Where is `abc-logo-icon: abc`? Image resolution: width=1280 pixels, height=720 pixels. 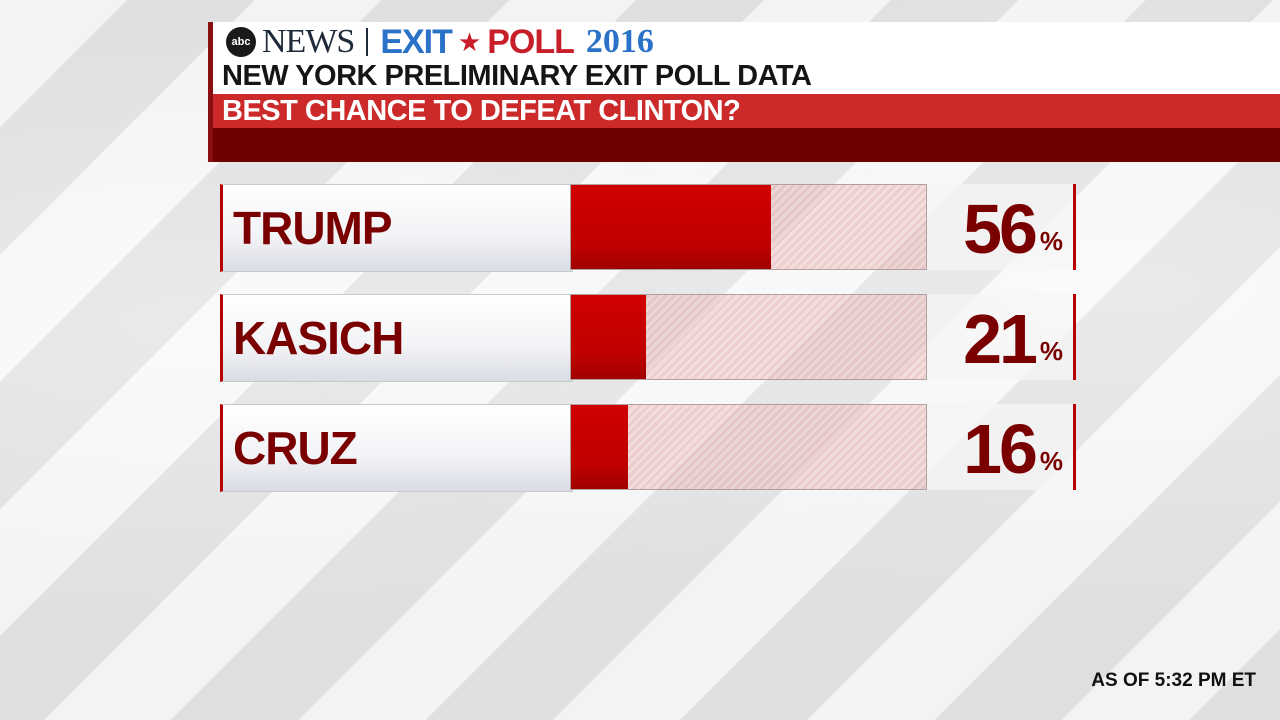 abc-logo-icon: abc is located at coordinates (241, 42).